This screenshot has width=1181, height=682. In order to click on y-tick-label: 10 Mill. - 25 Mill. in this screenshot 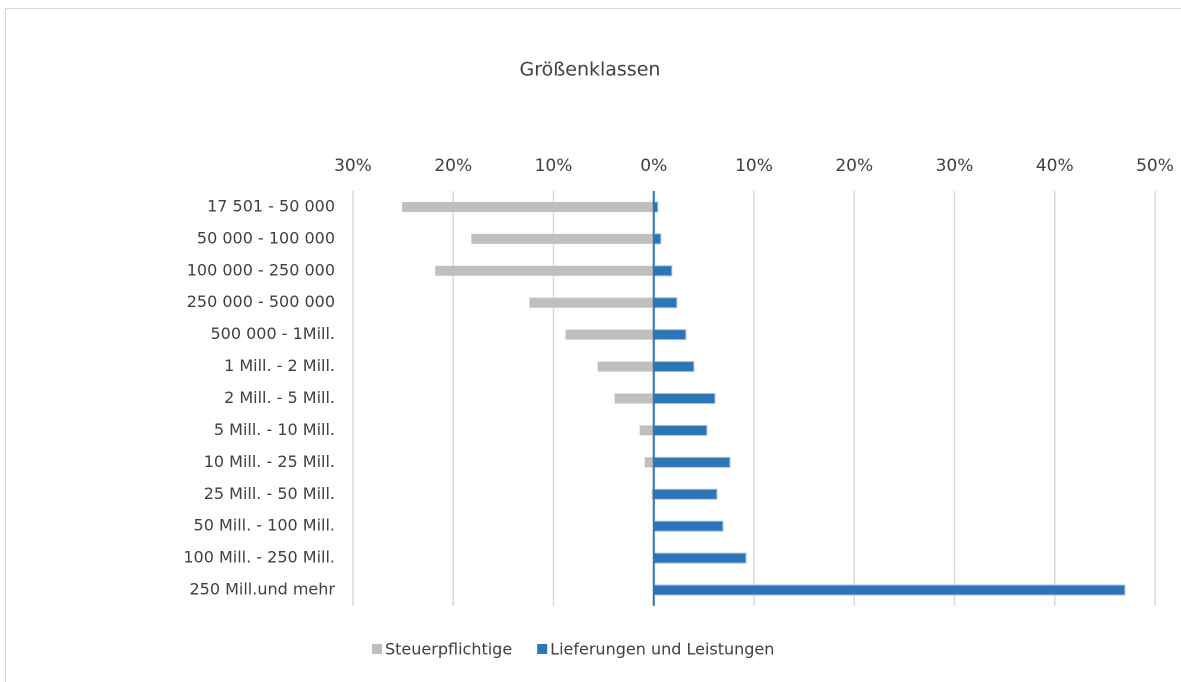, I will do `click(269, 461)`.